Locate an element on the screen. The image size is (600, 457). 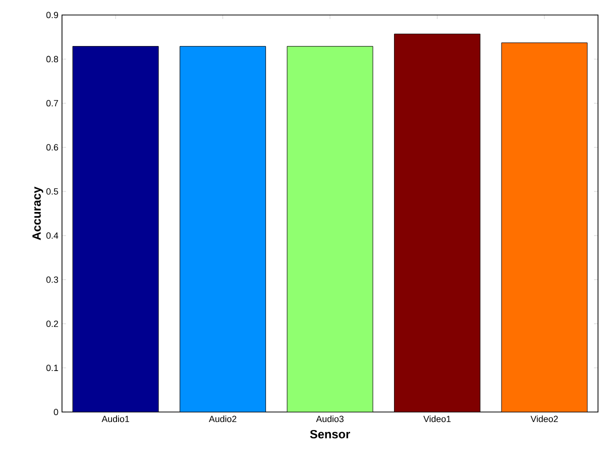
x-axis-title: Sensor is located at coordinates (330, 434).